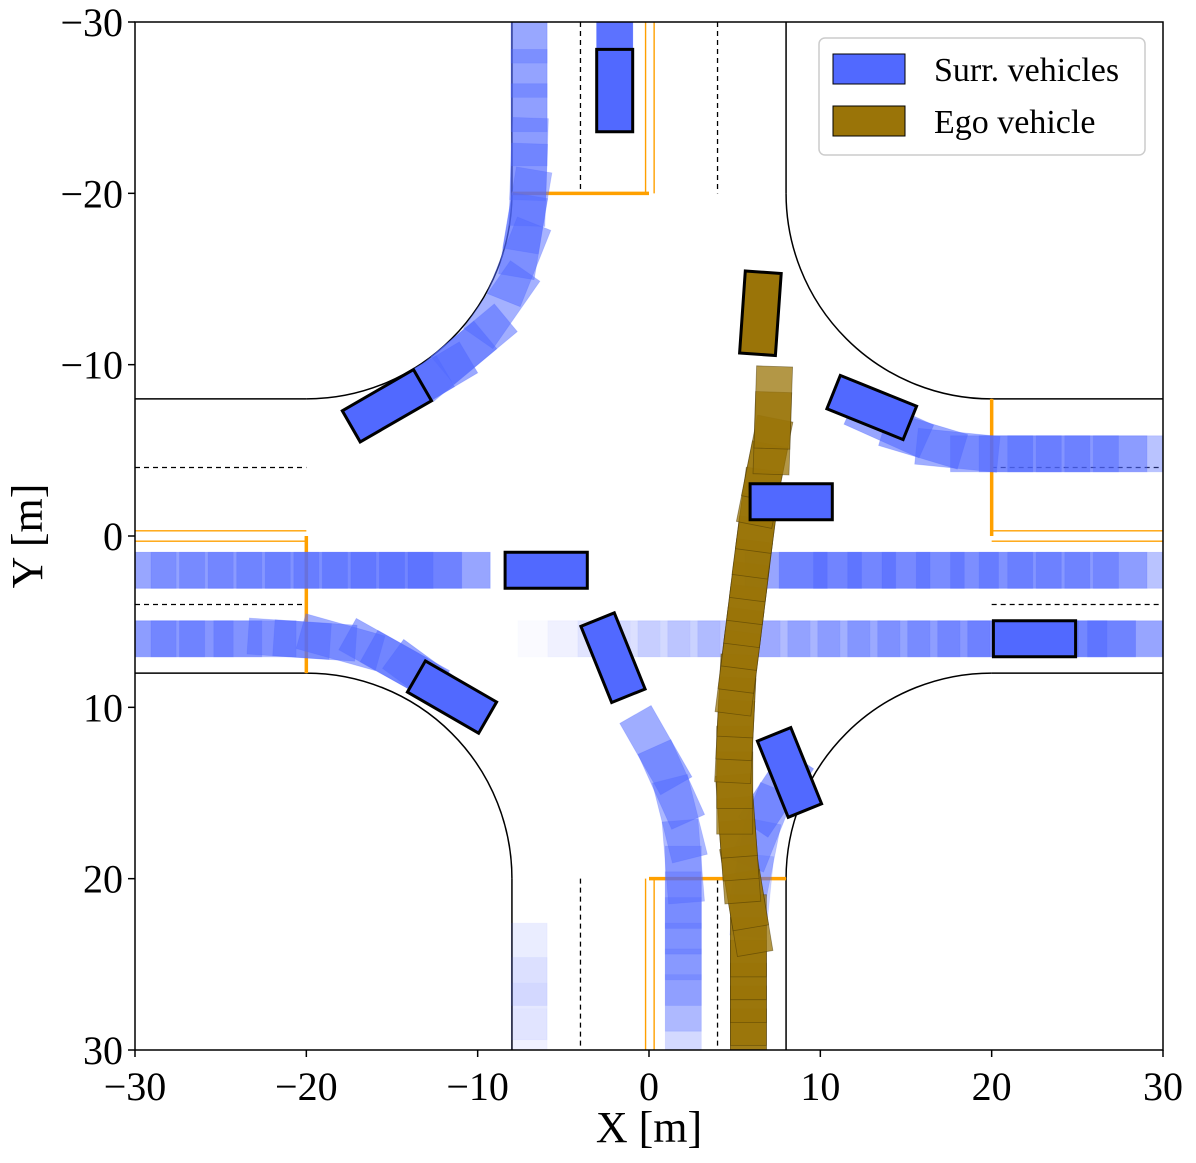  Describe the element at coordinates (103, 707) in the screenshot. I see `y-tick-label: 10` at that location.